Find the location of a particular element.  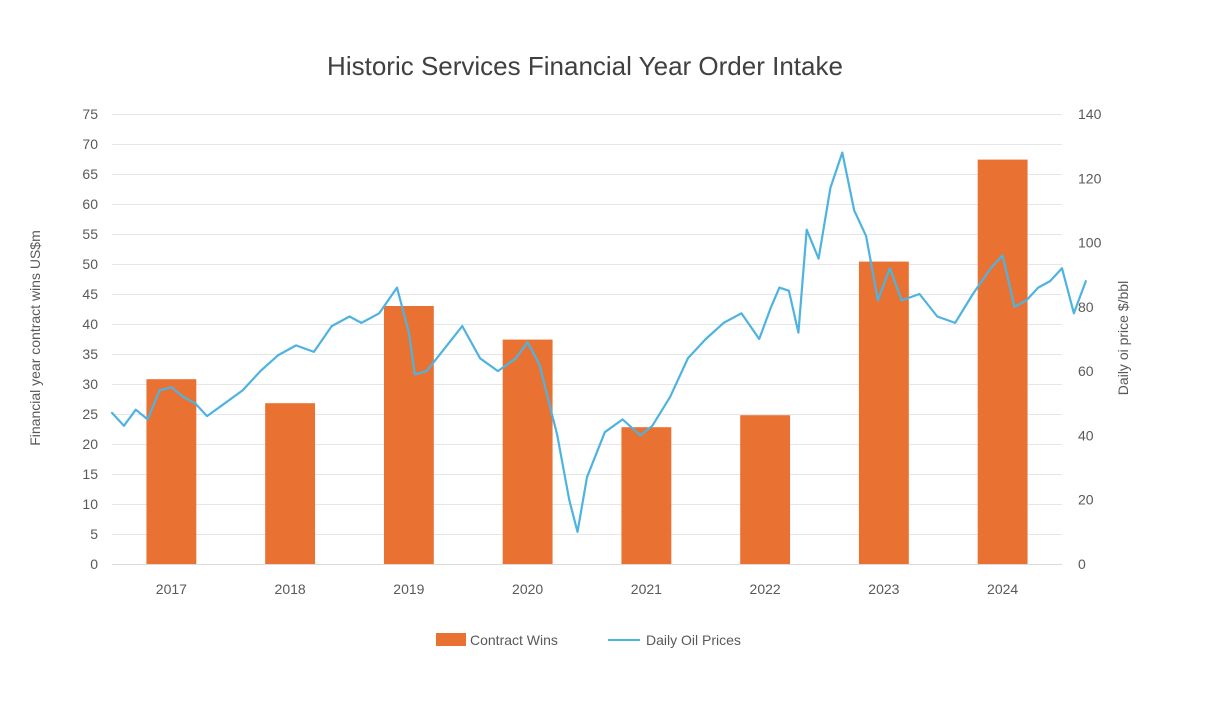

left-tick-label: 40 is located at coordinates (90, 324).